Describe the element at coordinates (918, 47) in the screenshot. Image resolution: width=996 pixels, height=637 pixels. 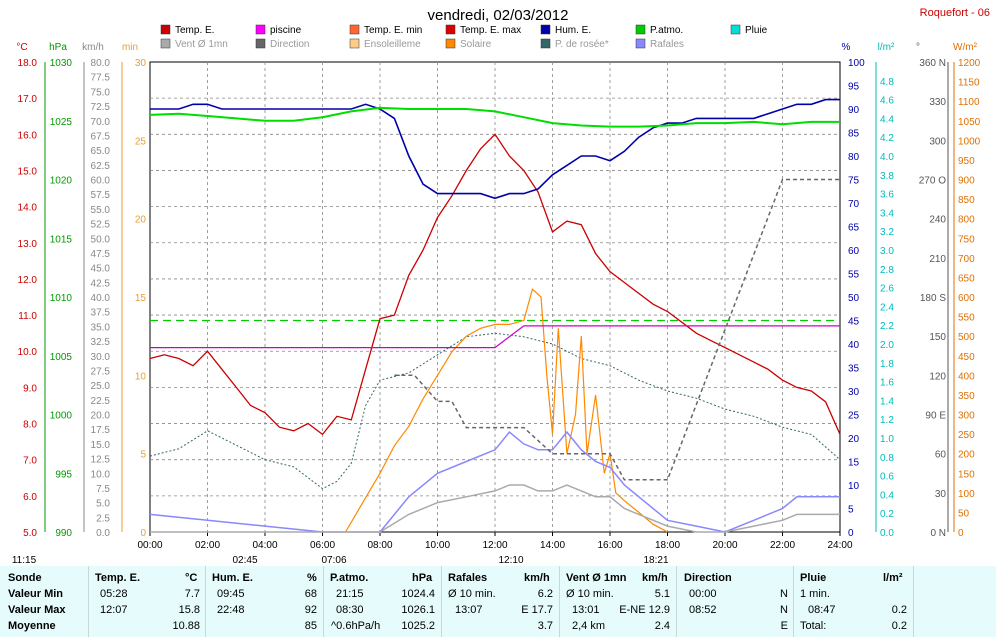
I see `axis-unit: °` at that location.